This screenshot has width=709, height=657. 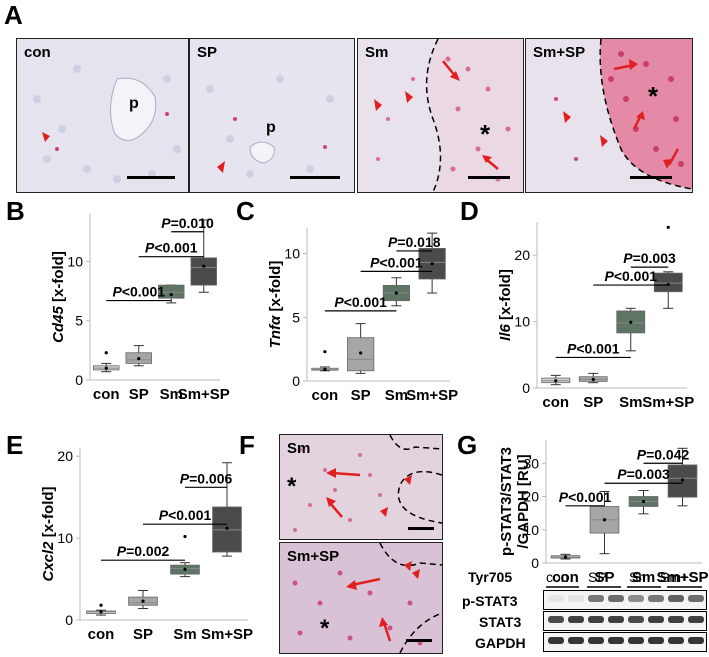 I want to click on tissue-f-sm-drawing, so click(x=361, y=487).